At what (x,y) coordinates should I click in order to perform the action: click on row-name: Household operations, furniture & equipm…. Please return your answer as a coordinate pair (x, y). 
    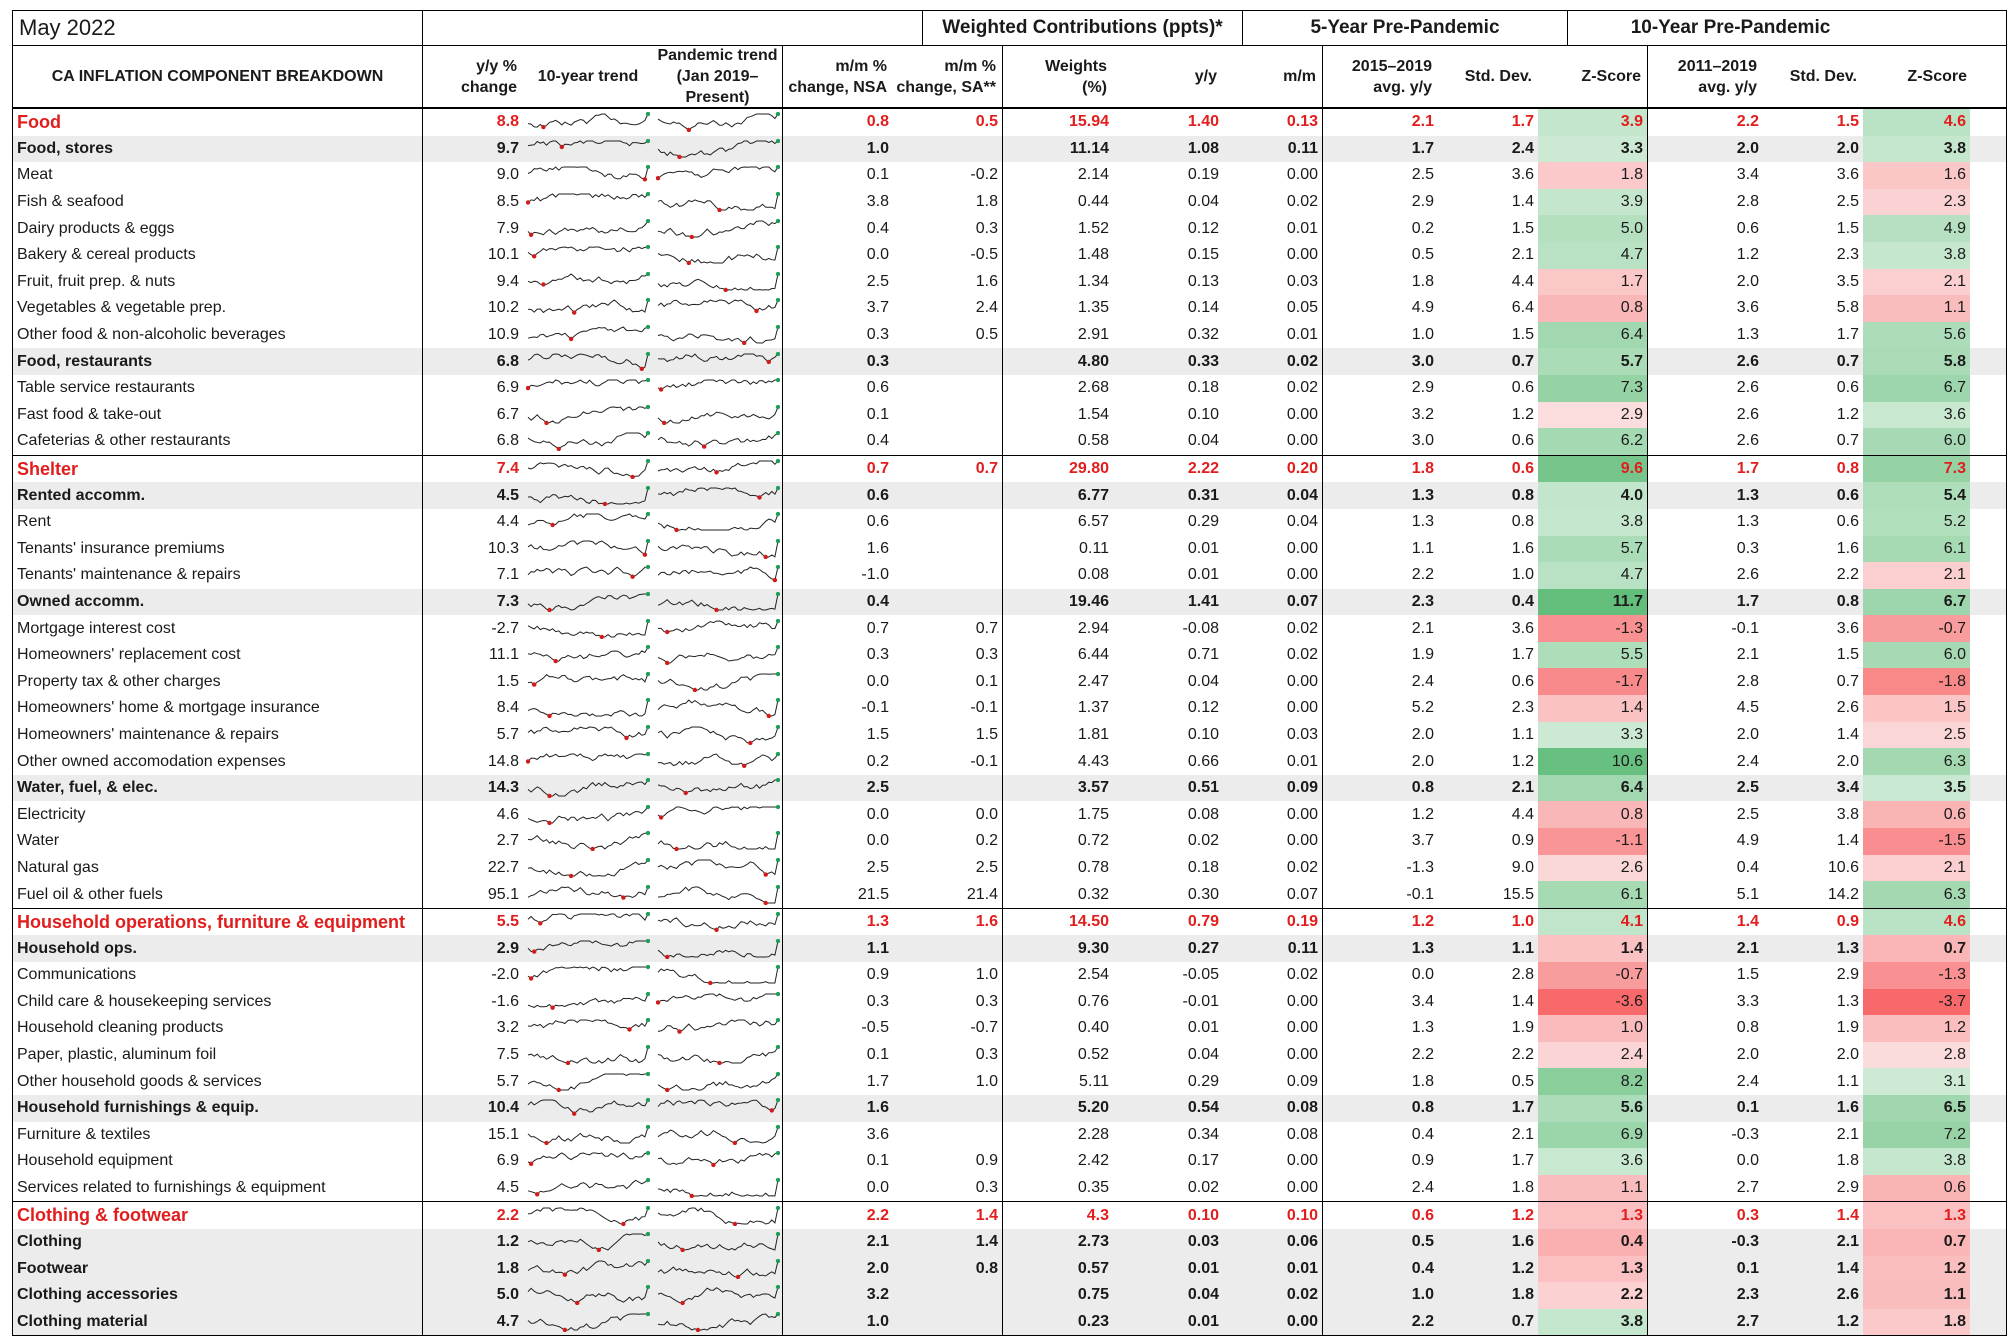
    Looking at the image, I should click on (218, 922).